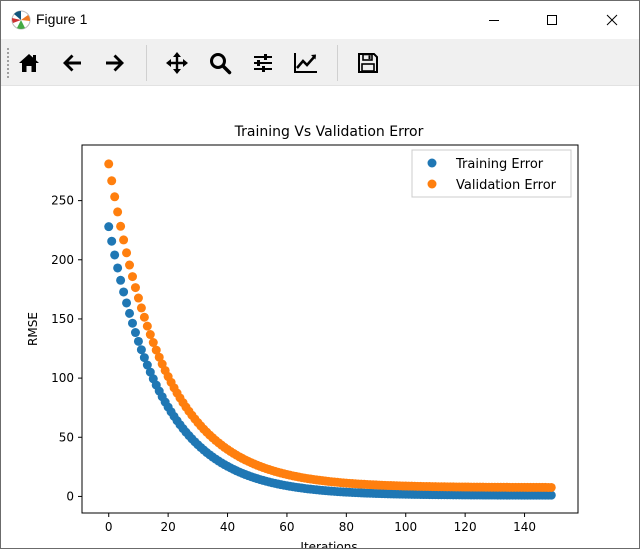  I want to click on maximize-button, so click(552, 20).